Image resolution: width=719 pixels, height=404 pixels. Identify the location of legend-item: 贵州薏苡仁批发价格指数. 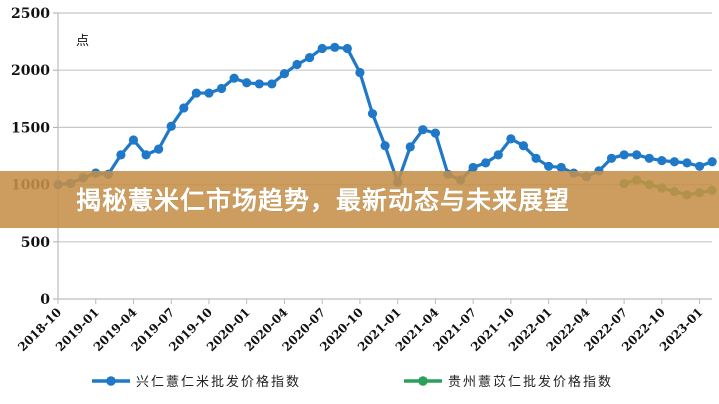
(508, 382).